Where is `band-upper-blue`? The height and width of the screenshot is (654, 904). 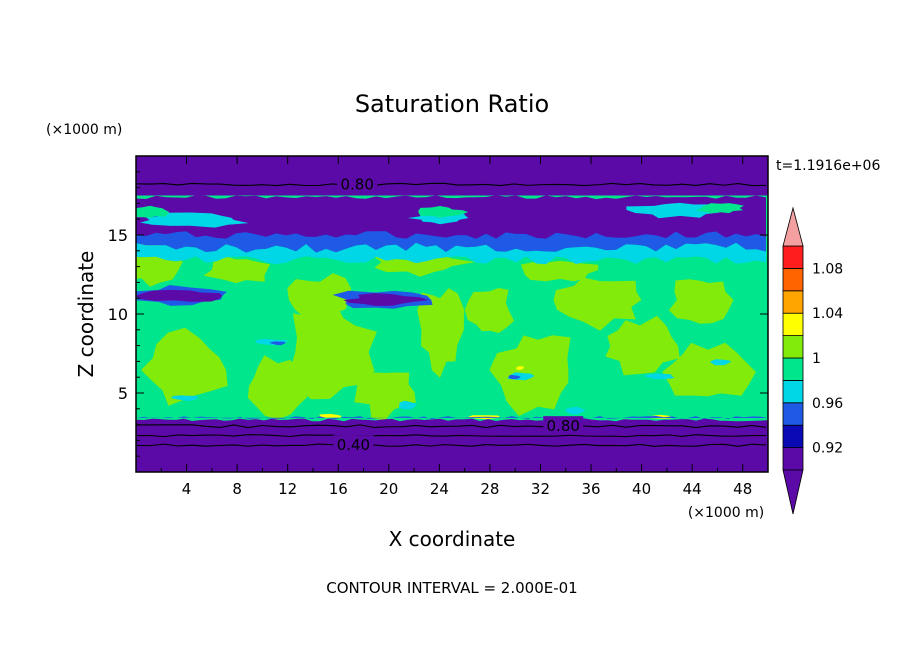
band-upper-blue is located at coordinates (451, 241).